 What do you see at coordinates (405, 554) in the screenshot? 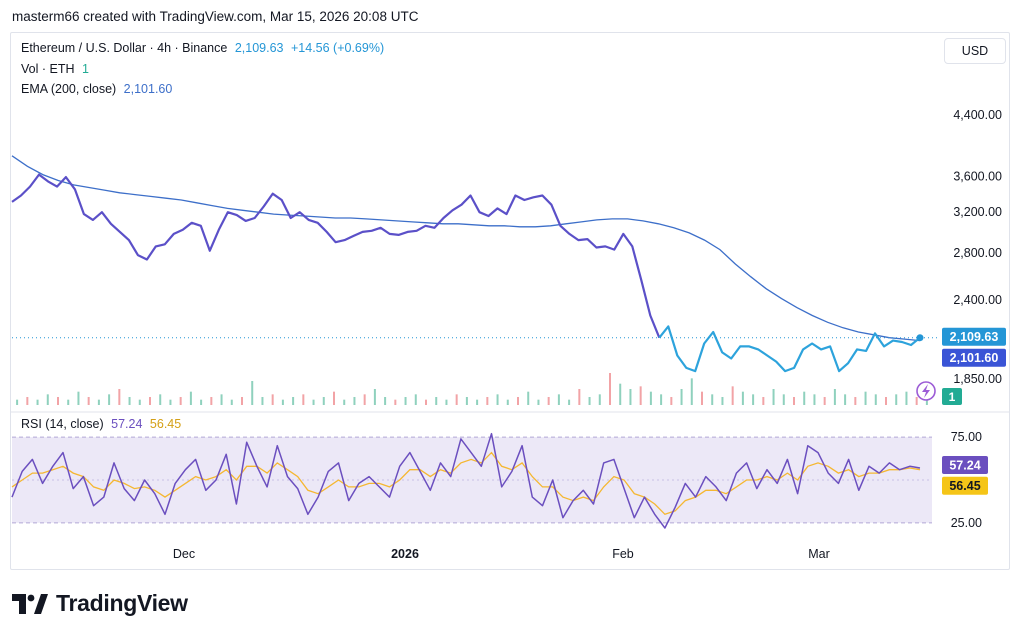
I see `time-axis-label: 2026` at bounding box center [405, 554].